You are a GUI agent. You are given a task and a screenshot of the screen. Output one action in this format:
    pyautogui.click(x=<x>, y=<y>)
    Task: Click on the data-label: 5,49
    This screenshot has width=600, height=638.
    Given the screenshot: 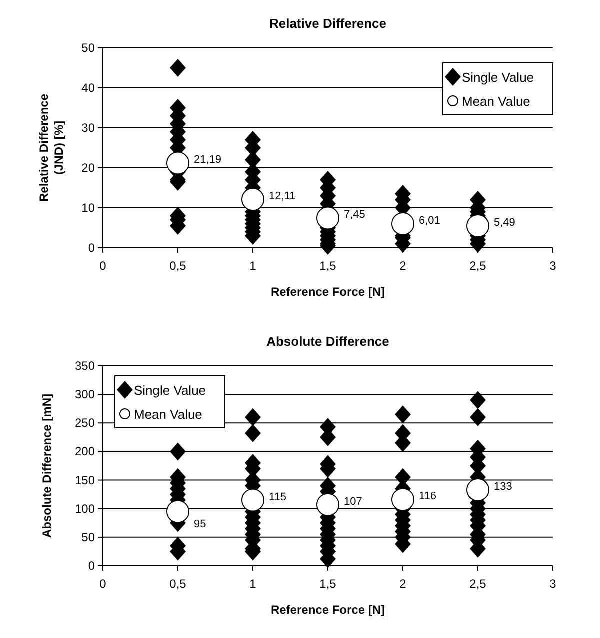 What is the action you would take?
    pyautogui.click(x=505, y=223)
    